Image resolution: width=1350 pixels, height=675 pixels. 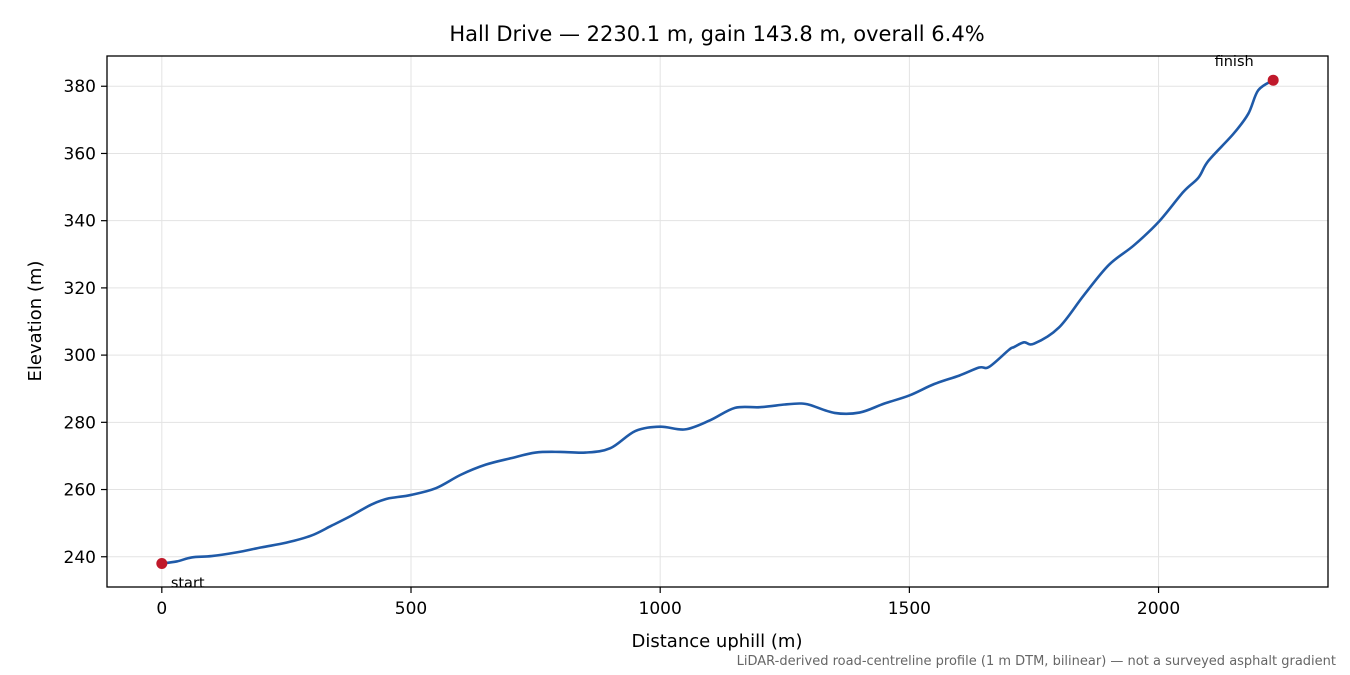 I want to click on y-tick-label: 300, so click(x=80, y=356).